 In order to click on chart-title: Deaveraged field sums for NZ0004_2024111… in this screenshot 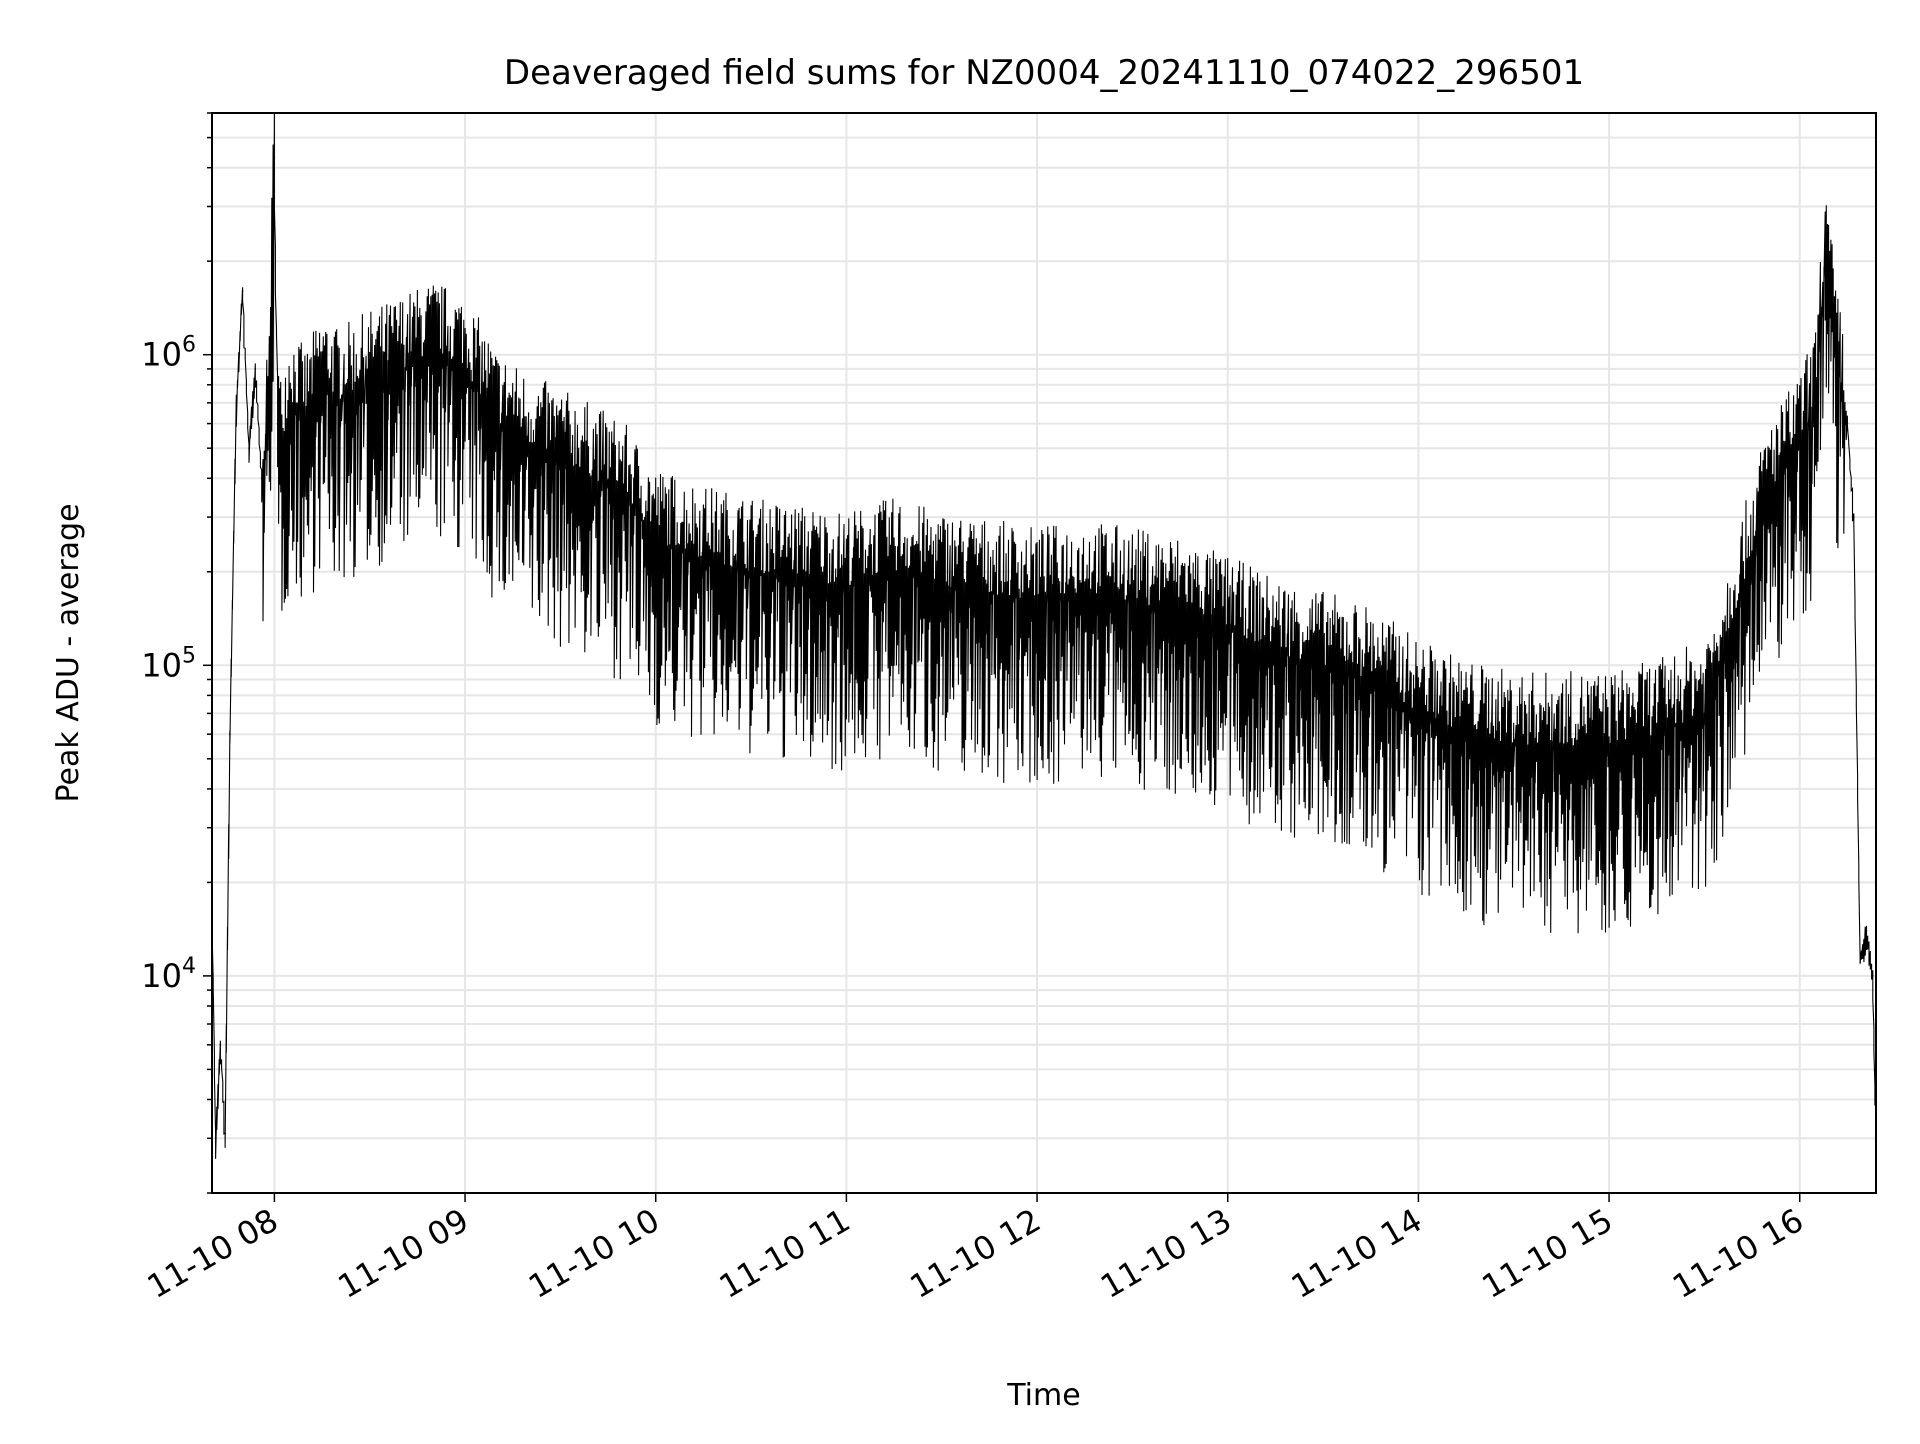, I will do `click(1044, 73)`.